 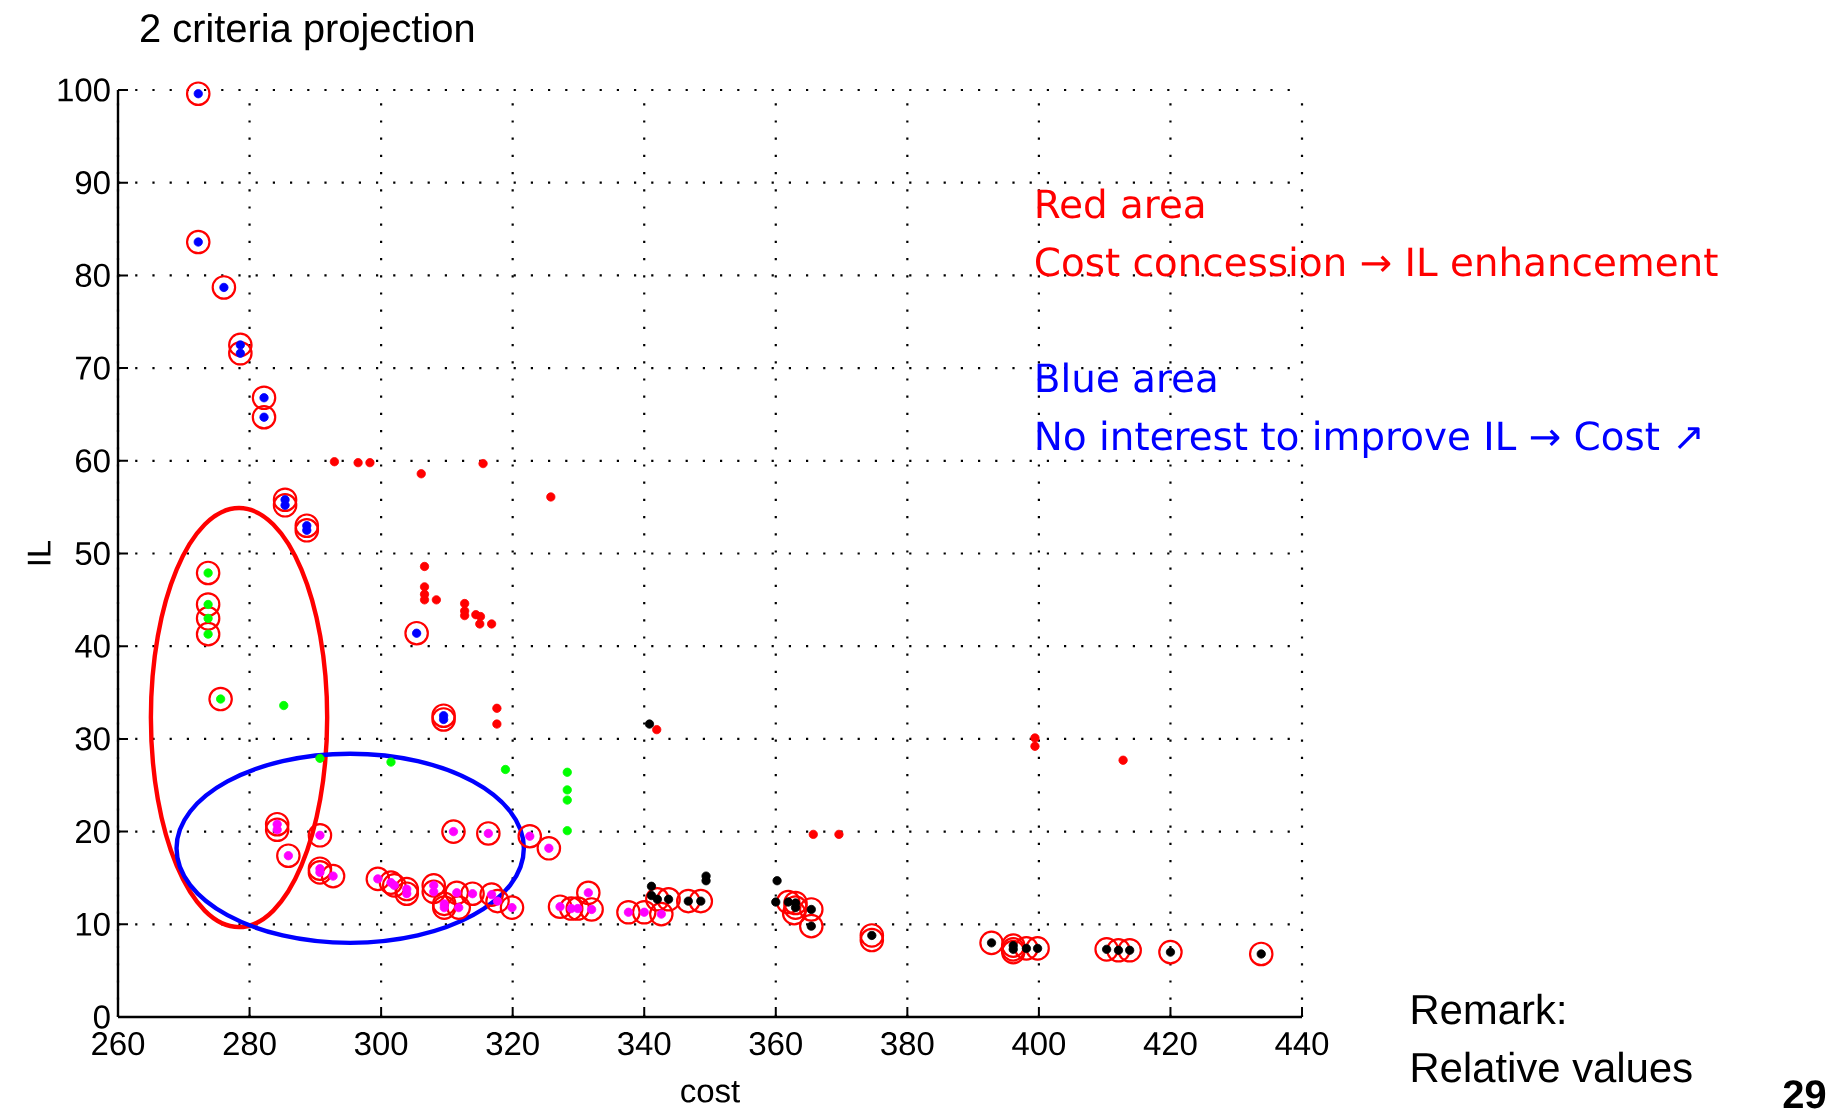 I want to click on y-tick-label: 50, so click(x=92, y=553).